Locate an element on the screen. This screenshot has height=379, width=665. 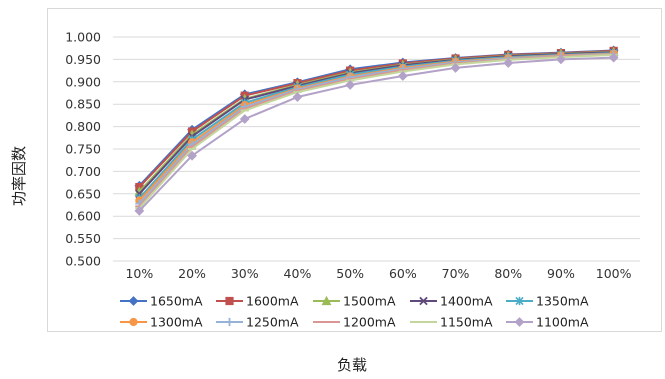
y-tick-label: 0.700 is located at coordinates (83, 171).